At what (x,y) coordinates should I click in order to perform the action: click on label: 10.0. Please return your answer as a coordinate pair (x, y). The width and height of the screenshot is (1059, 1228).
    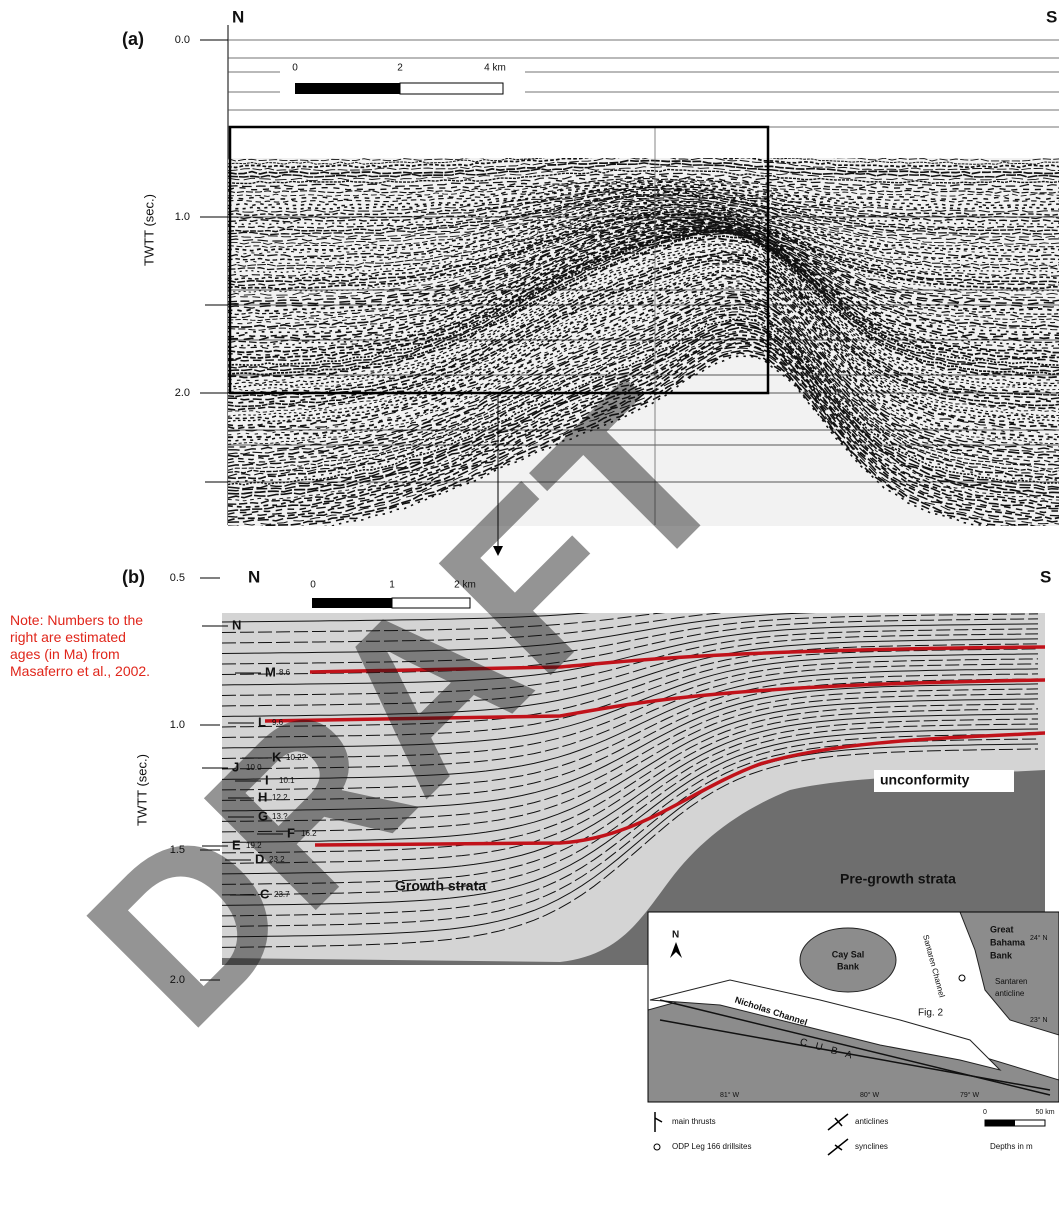
    Looking at the image, I should click on (254, 767).